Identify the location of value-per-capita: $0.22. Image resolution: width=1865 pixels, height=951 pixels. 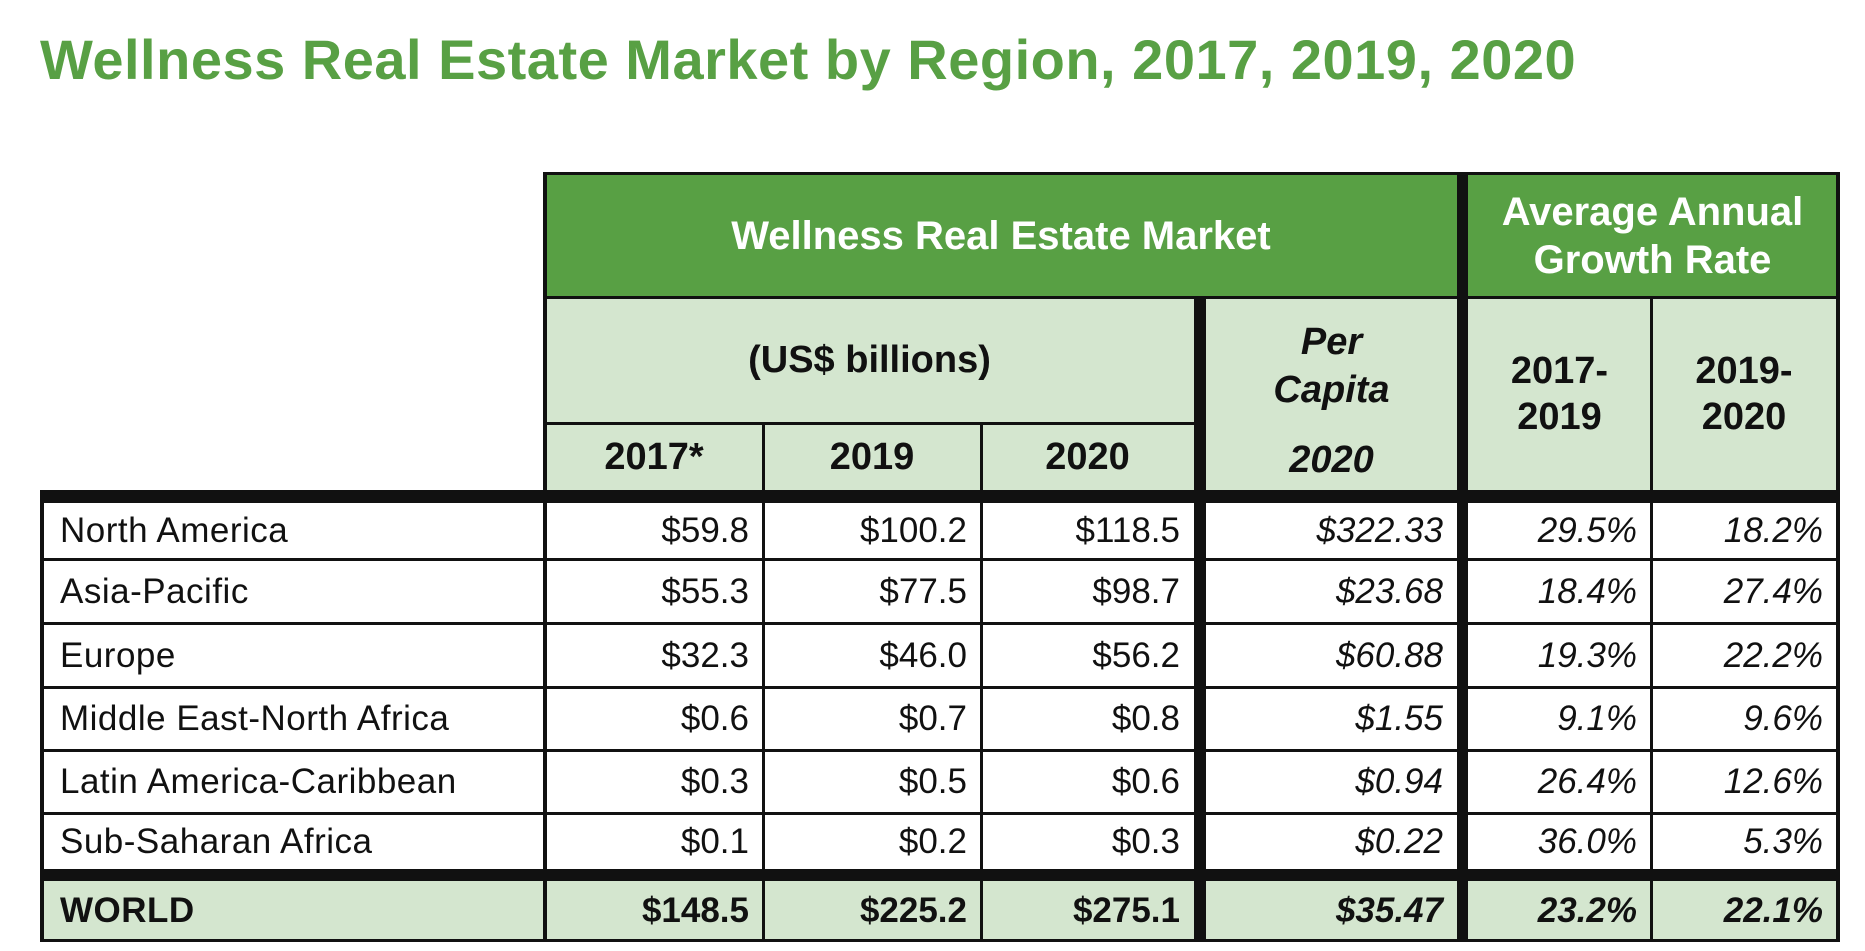
(1399, 841).